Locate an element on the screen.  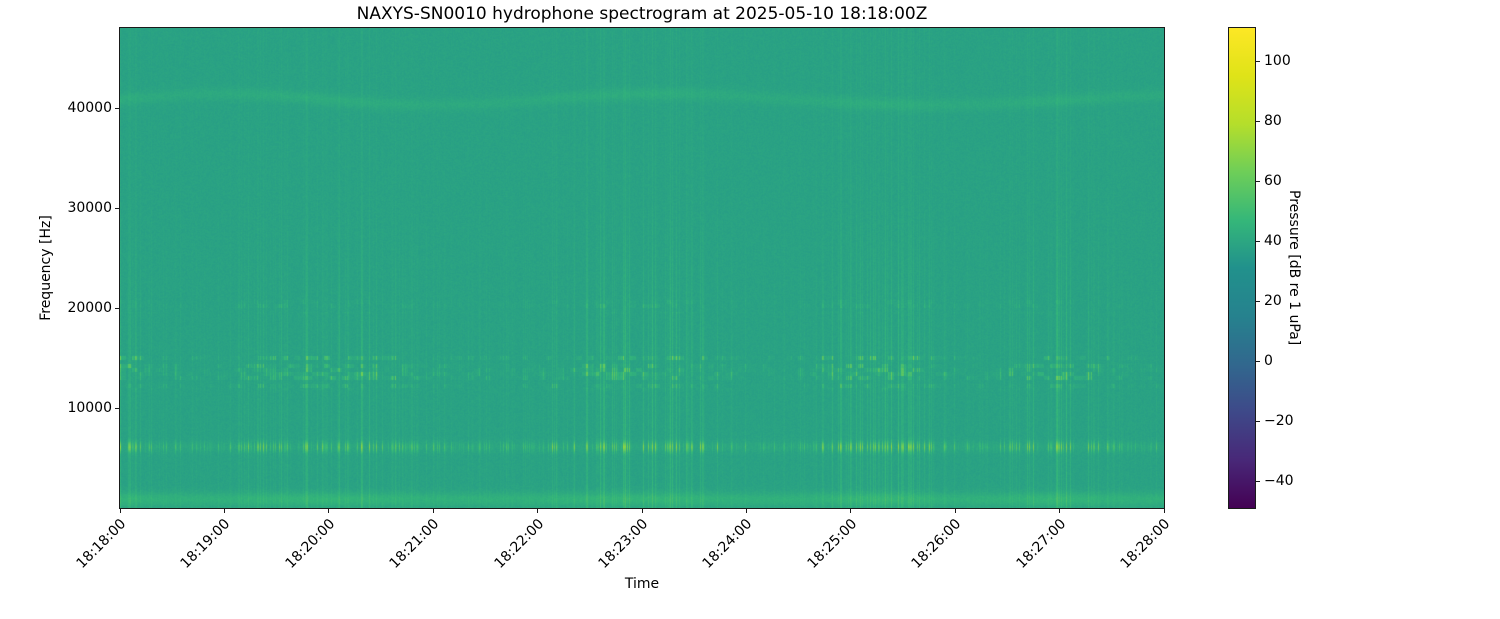
x-tick-label: 18:22:00 is located at coordinates (519, 544).